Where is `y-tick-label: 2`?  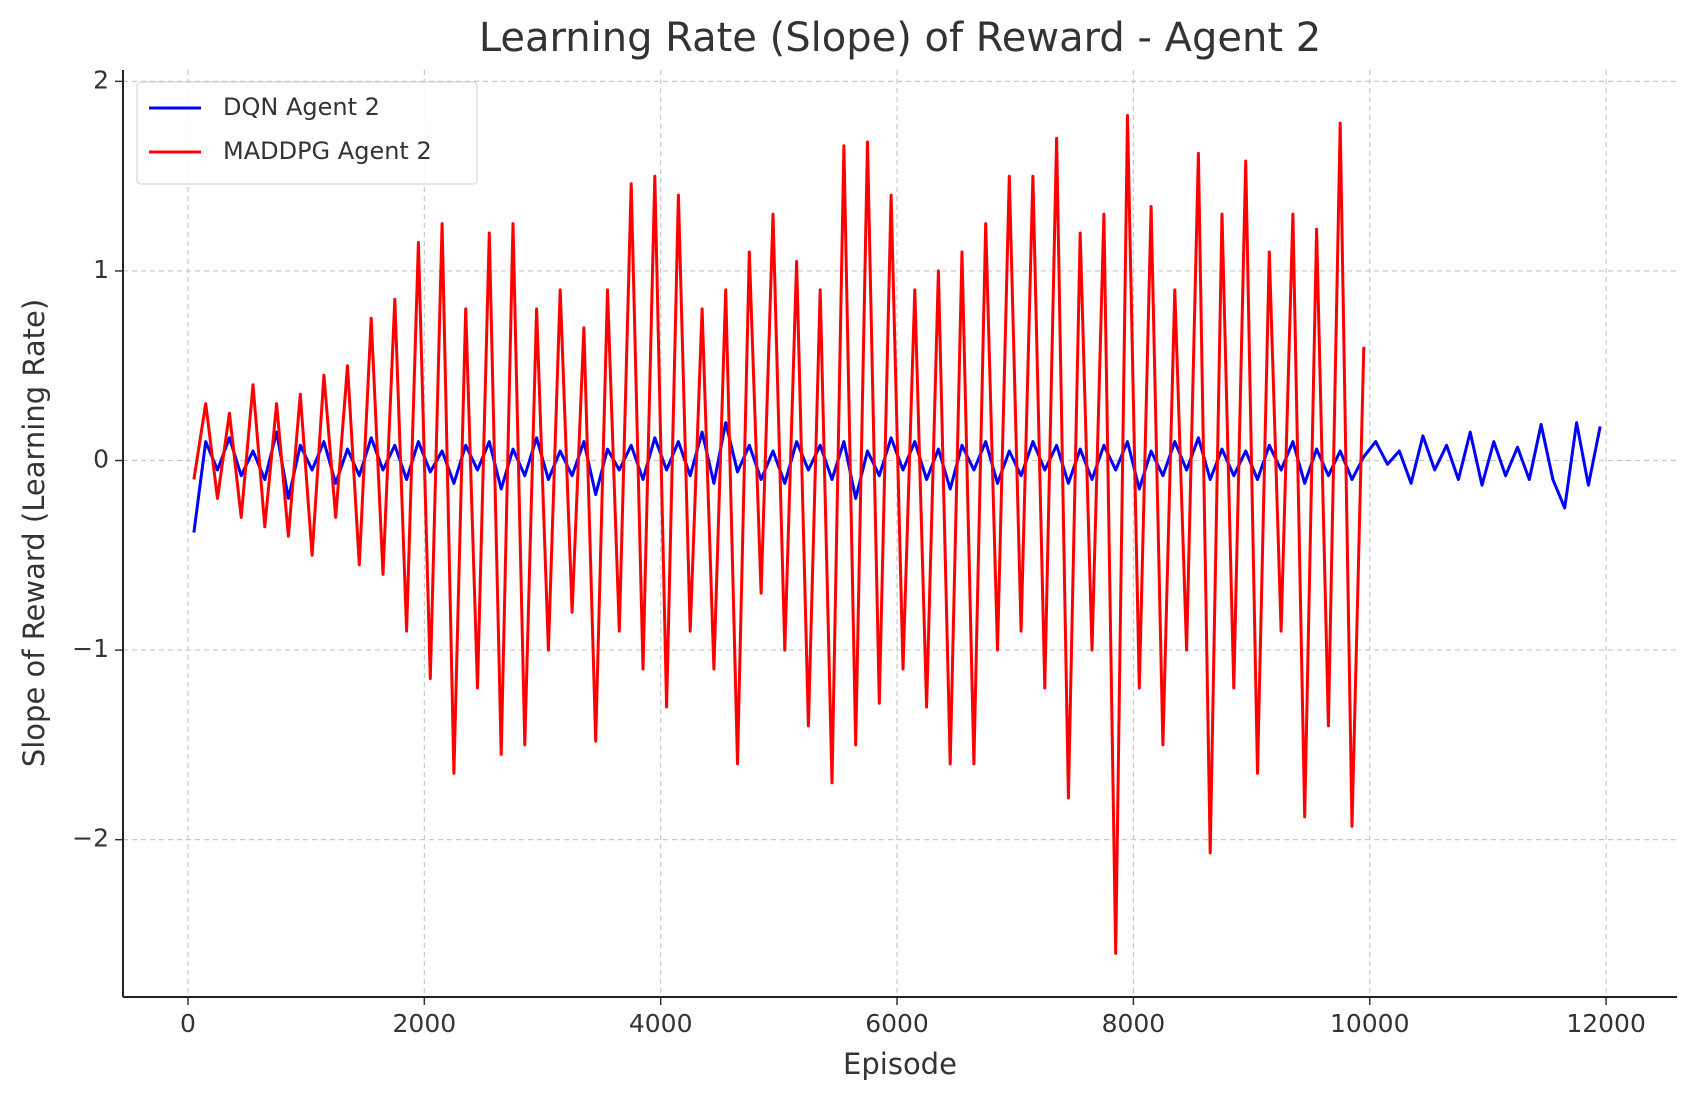
y-tick-label: 2 is located at coordinates (101, 79).